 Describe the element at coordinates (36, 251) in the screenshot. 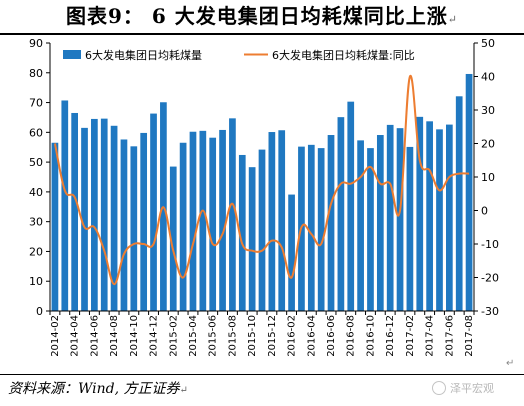

I see `y-left-tick-label: 20` at that location.